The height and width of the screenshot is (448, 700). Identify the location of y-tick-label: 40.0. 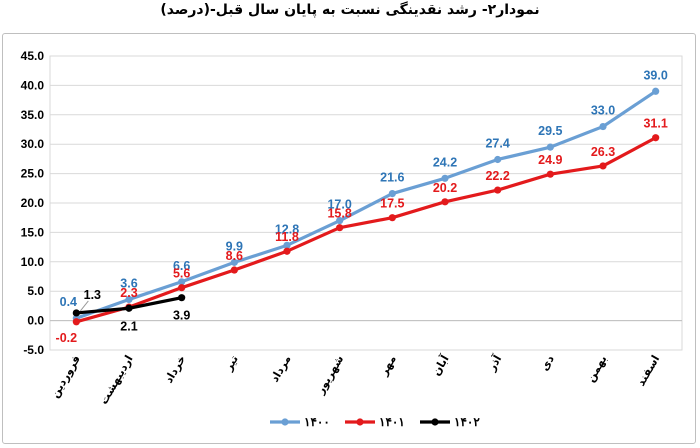
(33, 85).